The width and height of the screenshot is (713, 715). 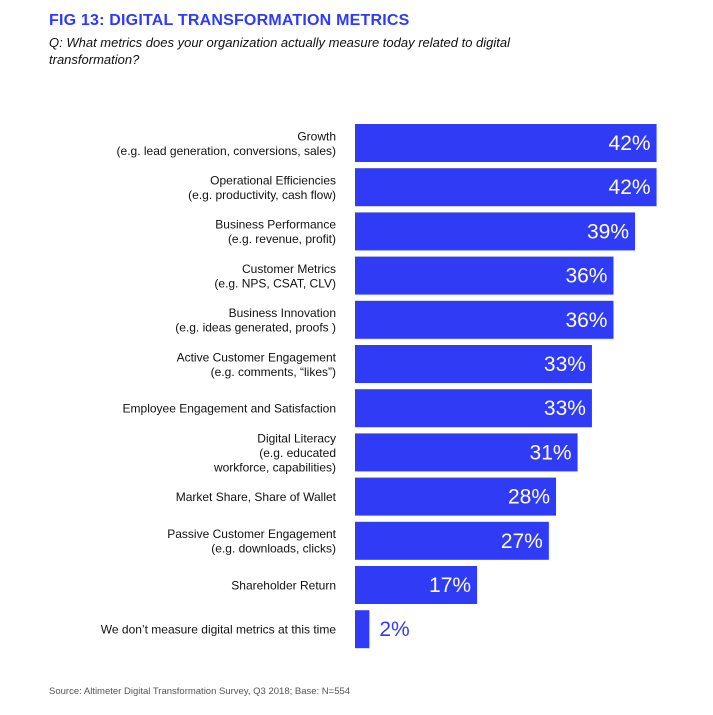 What do you see at coordinates (551, 452) in the screenshot?
I see `bar-value-label: 31%` at bounding box center [551, 452].